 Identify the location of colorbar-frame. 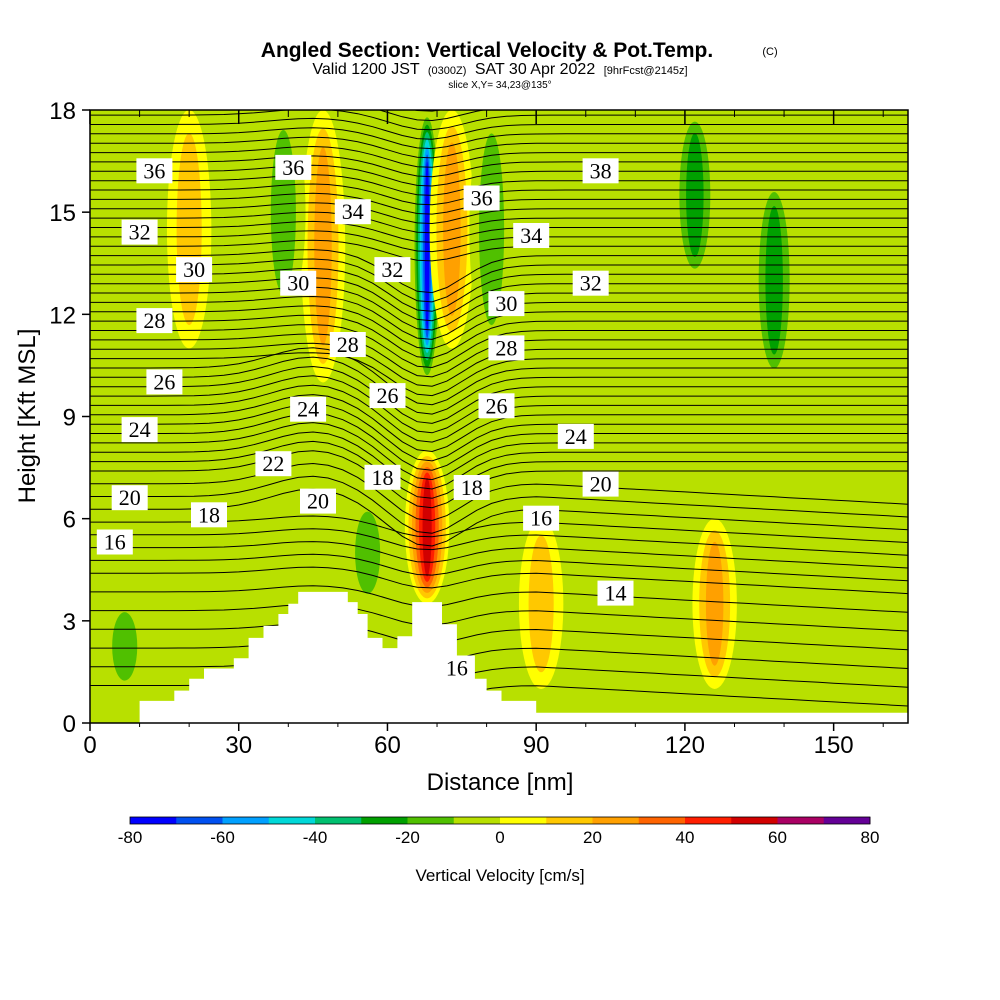
(500, 820).